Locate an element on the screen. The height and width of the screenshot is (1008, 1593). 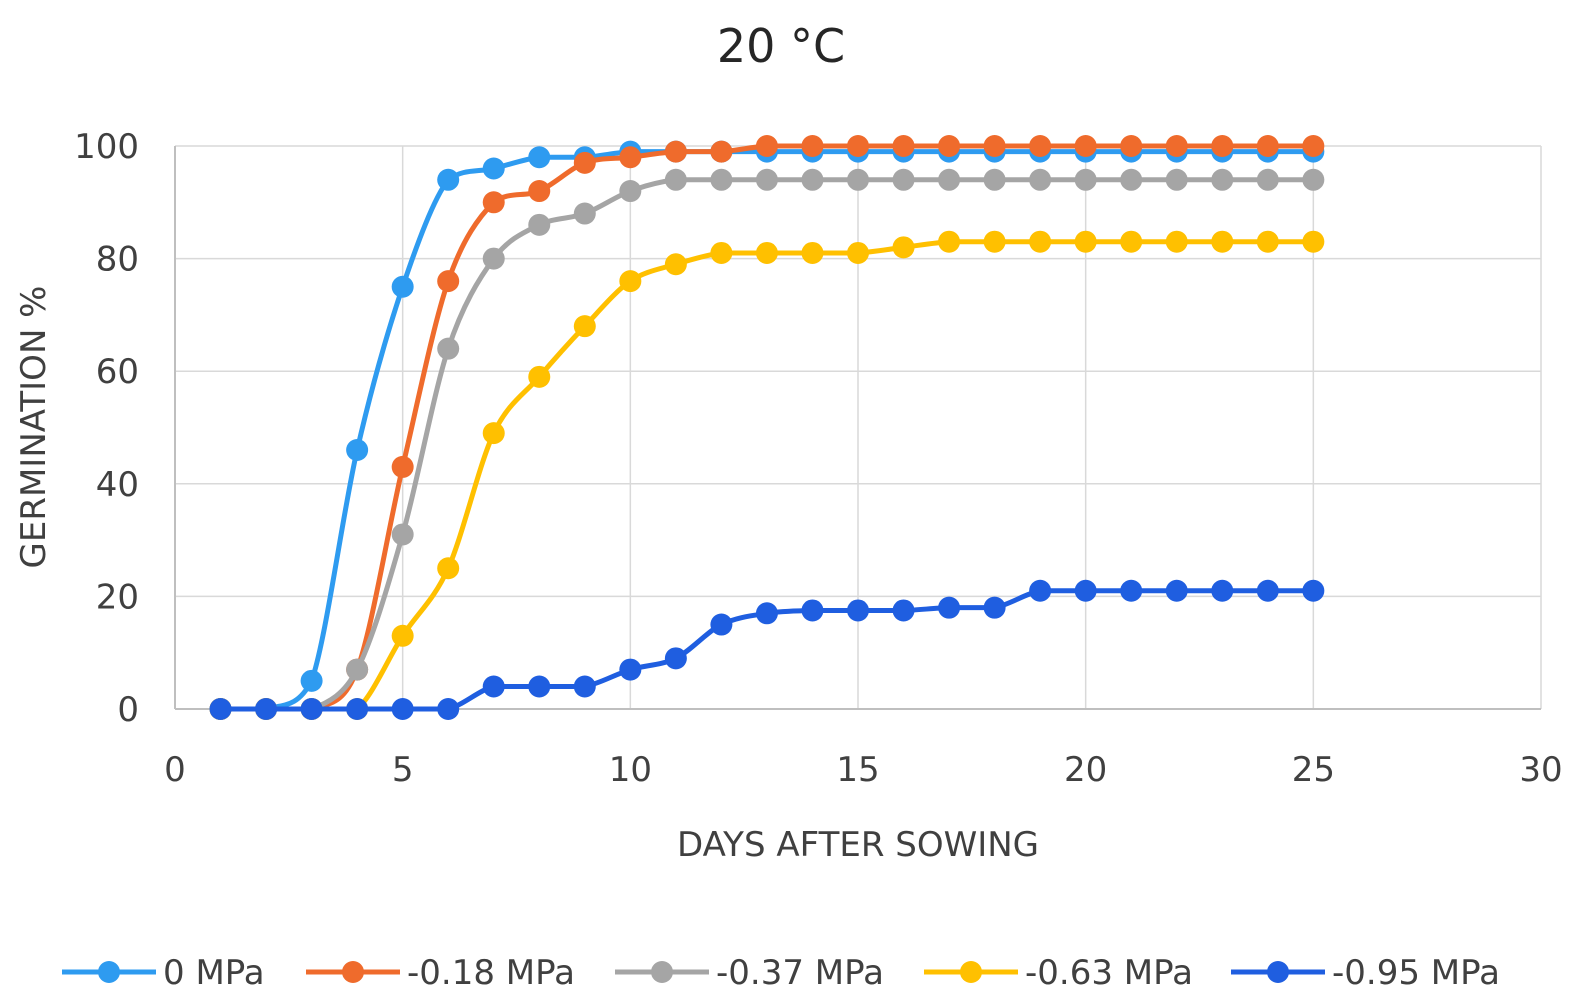
legend-label: -0.63 MPa is located at coordinates (1109, 973).